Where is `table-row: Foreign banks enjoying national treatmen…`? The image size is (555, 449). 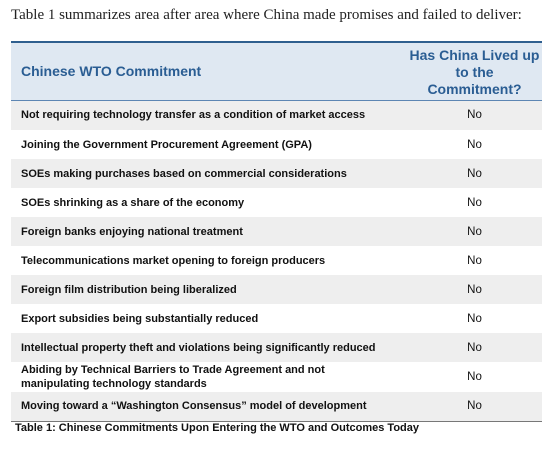
table-row: Foreign banks enjoying national treatmen… is located at coordinates (276, 231).